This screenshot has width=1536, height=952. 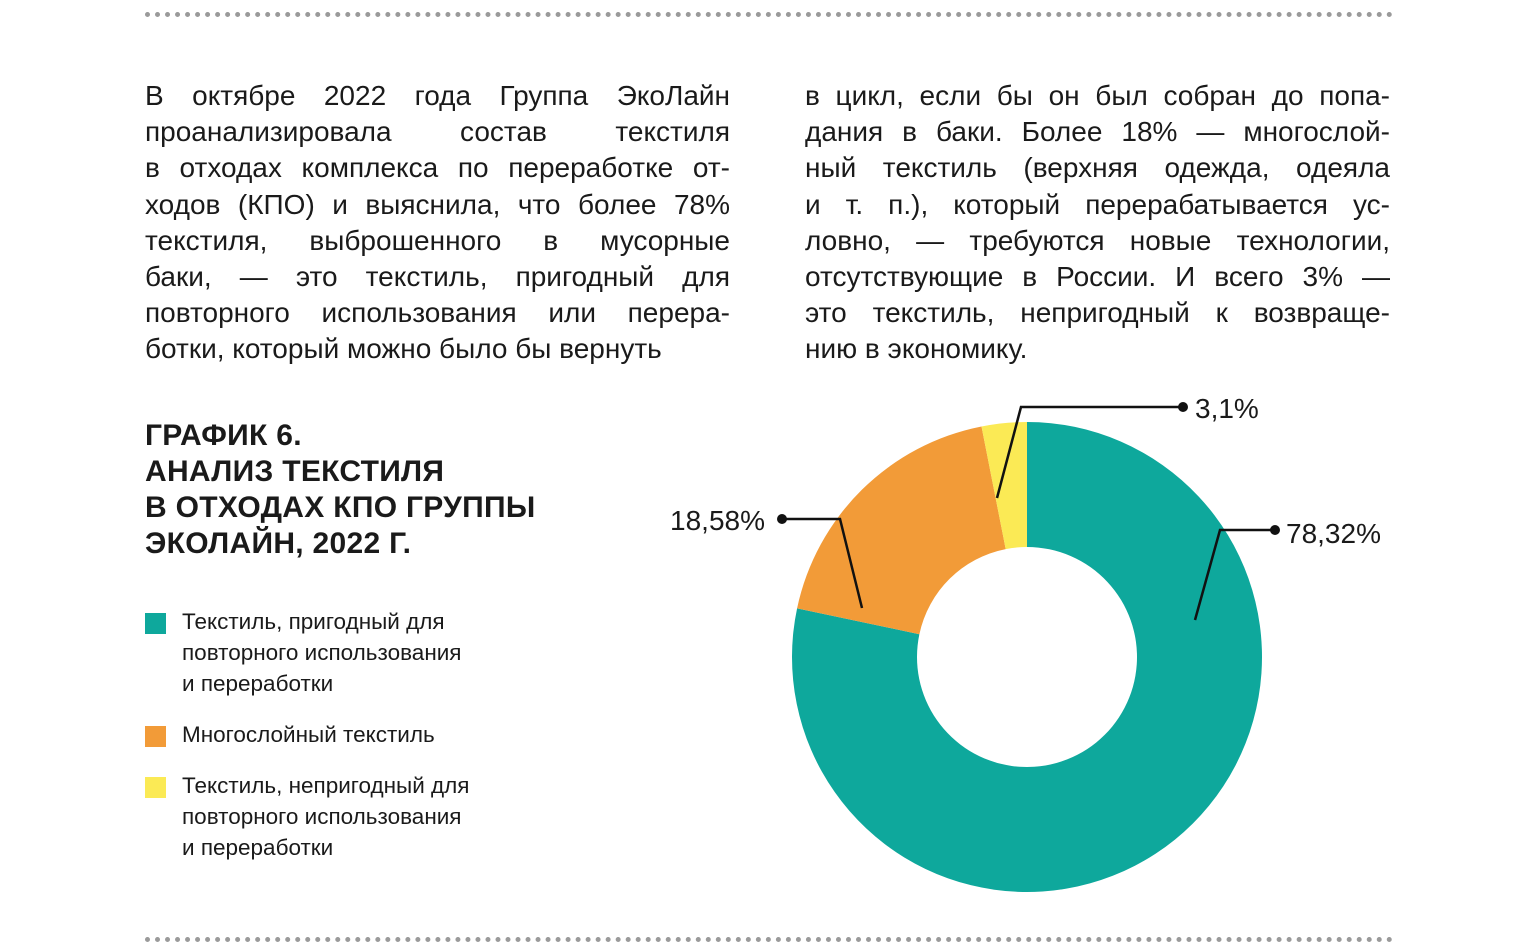 I want to click on data-label: 3,1%, so click(x=1227, y=408).